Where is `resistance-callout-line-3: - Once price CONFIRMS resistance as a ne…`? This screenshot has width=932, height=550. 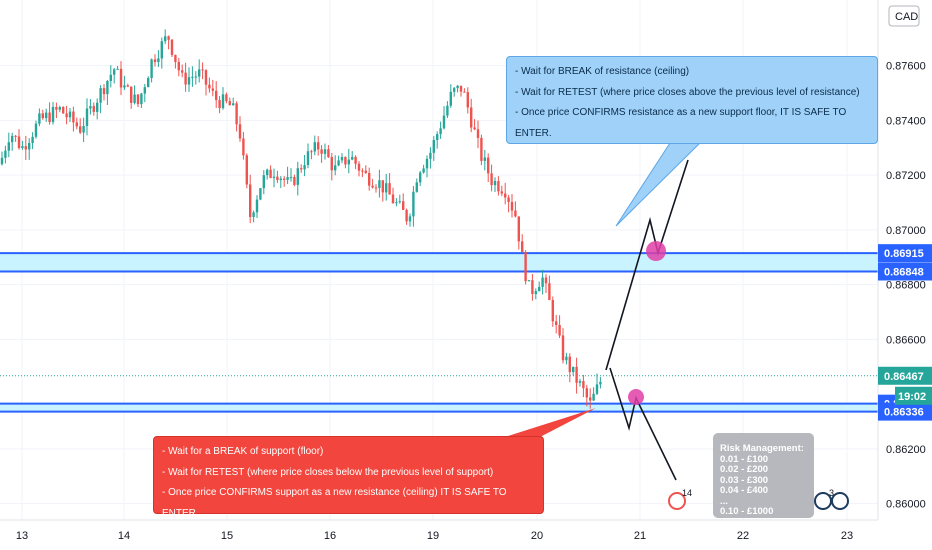 resistance-callout-line-3: - Once price CONFIRMS resistance as a ne… is located at coordinates (681, 123).